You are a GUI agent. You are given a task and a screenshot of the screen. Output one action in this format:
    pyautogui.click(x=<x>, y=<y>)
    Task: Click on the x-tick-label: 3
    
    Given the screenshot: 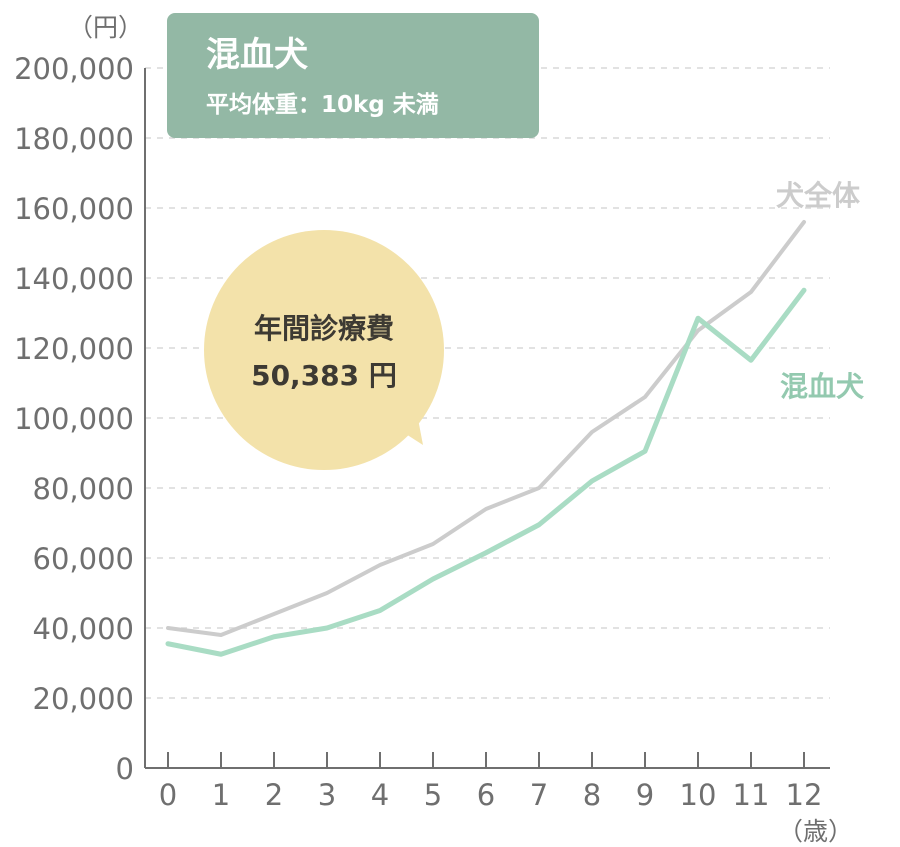 What is the action you would take?
    pyautogui.click(x=327, y=795)
    